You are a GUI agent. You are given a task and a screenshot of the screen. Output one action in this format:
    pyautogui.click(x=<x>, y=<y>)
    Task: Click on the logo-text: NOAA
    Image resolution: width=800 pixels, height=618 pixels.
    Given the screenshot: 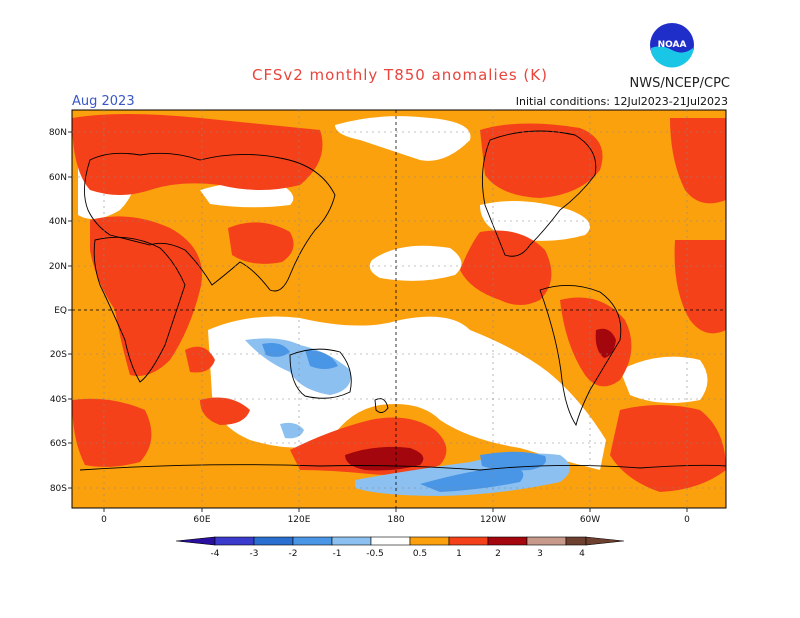 What is the action you would take?
    pyautogui.click(x=672, y=45)
    